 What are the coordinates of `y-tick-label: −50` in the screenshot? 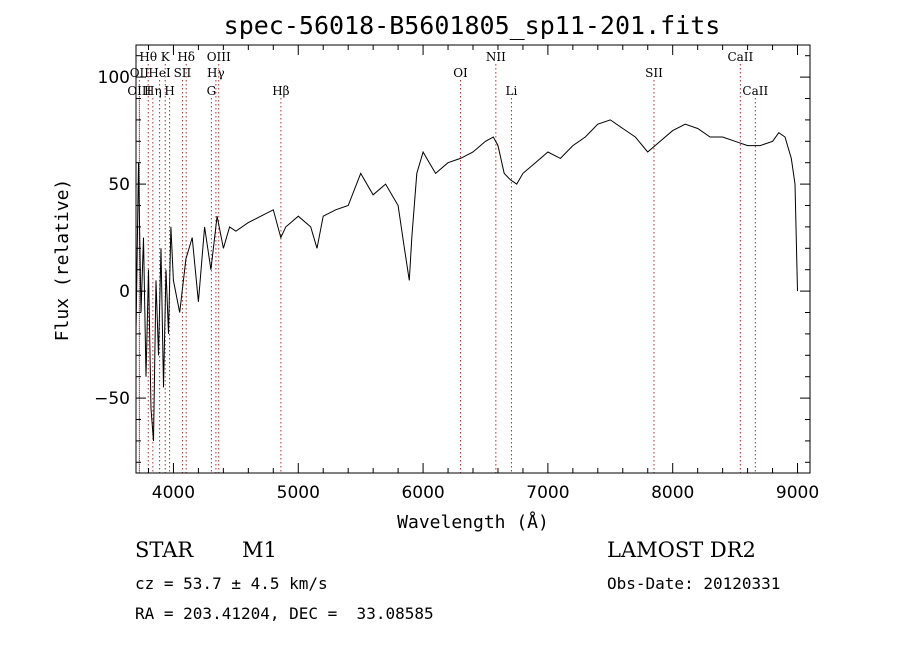 It's located at (112, 399).